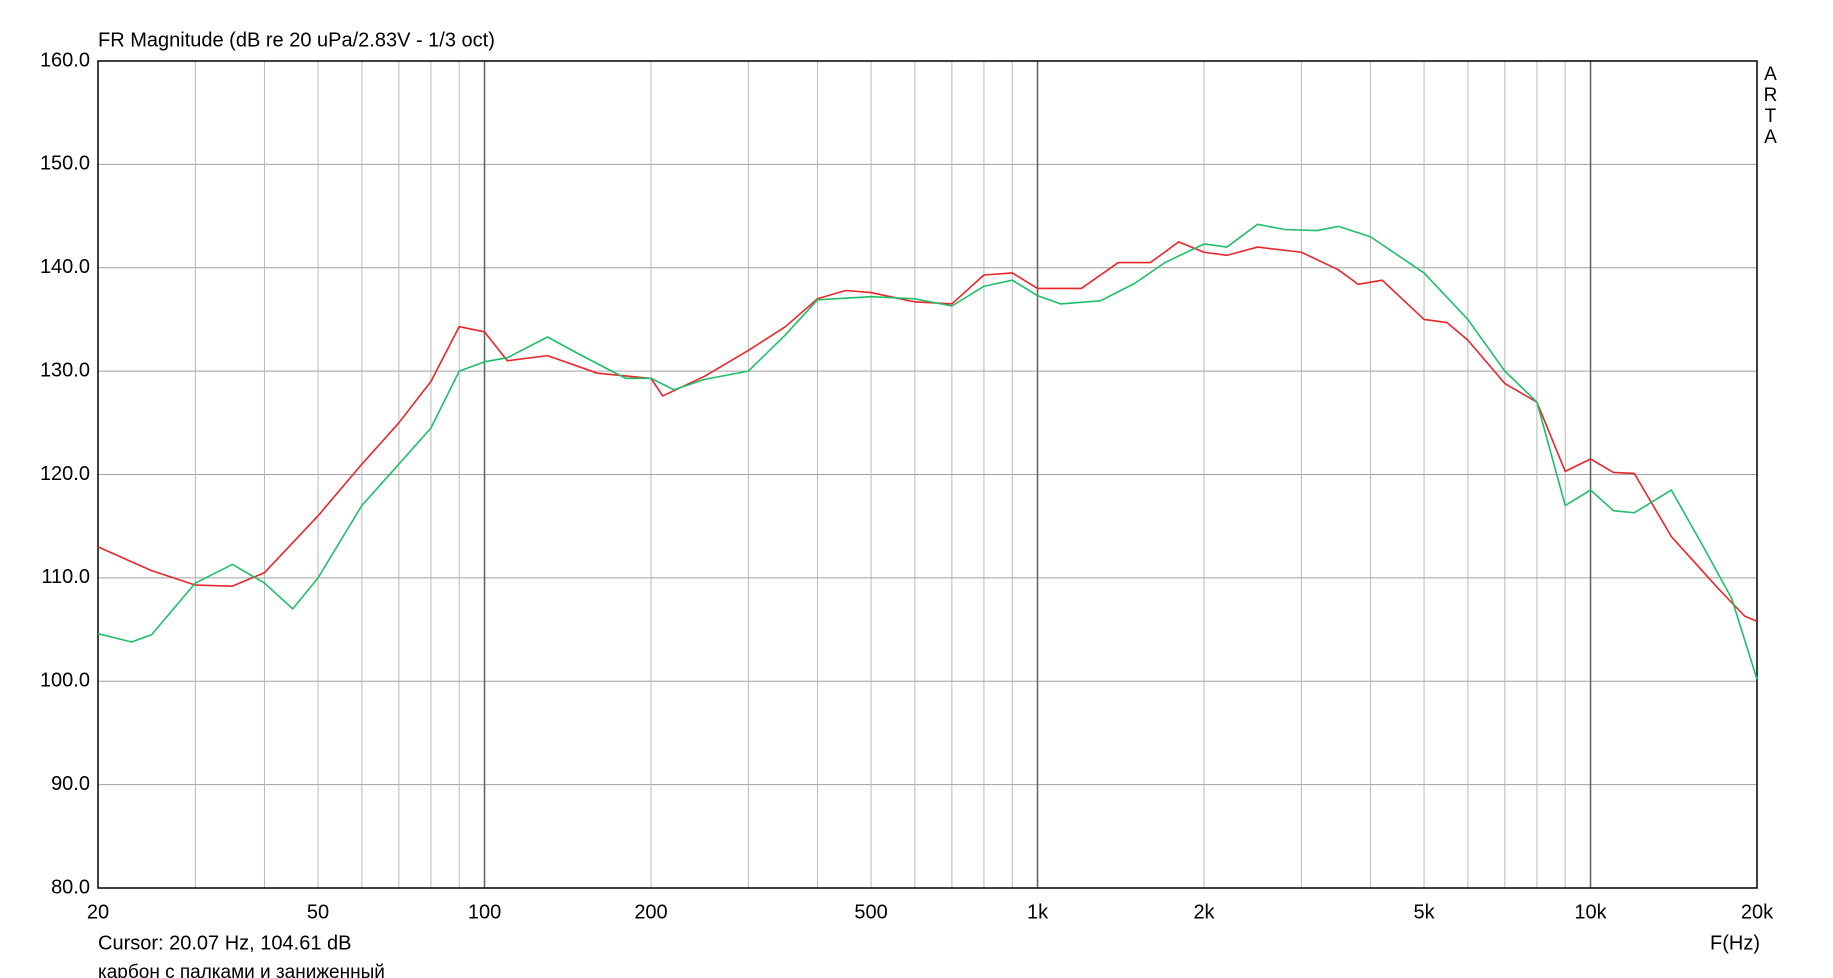 This screenshot has height=978, width=1833. Describe the element at coordinates (70, 784) in the screenshot. I see `y-tick-label: 90.0` at that location.